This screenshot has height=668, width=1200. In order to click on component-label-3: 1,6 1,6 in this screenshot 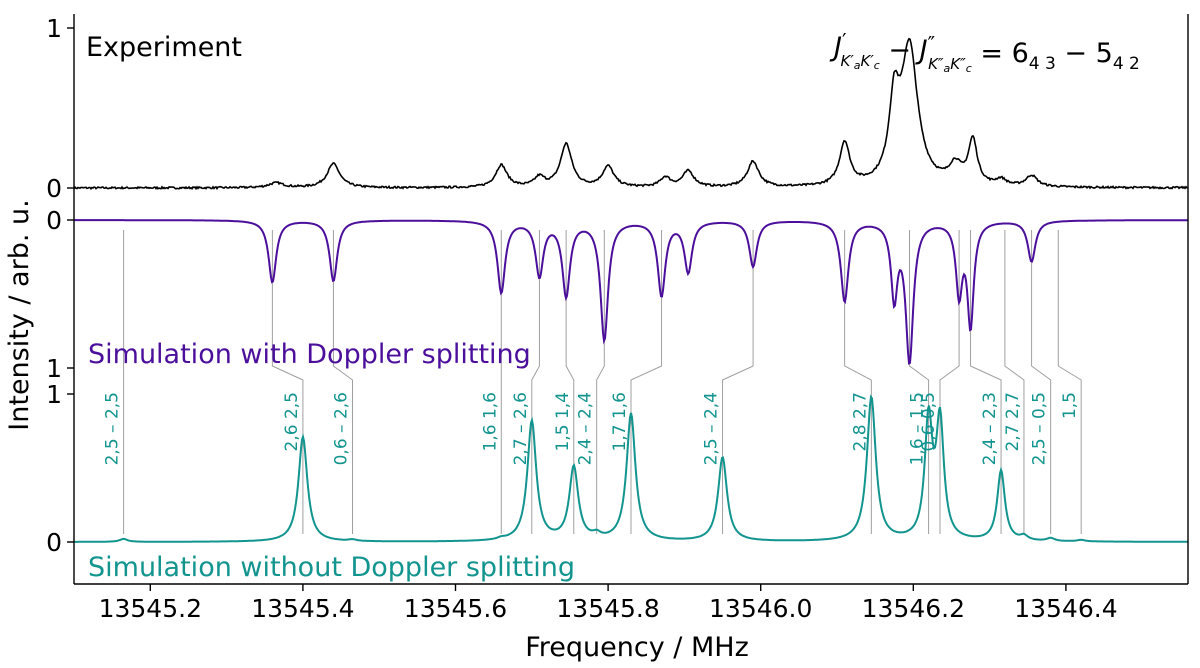, I will do `click(490, 421)`.